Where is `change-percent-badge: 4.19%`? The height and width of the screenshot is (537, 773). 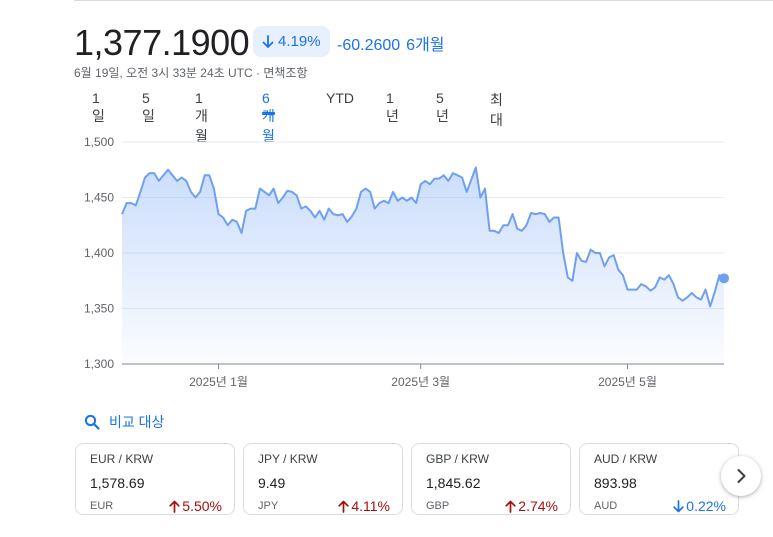
change-percent-badge: 4.19% is located at coordinates (291, 41).